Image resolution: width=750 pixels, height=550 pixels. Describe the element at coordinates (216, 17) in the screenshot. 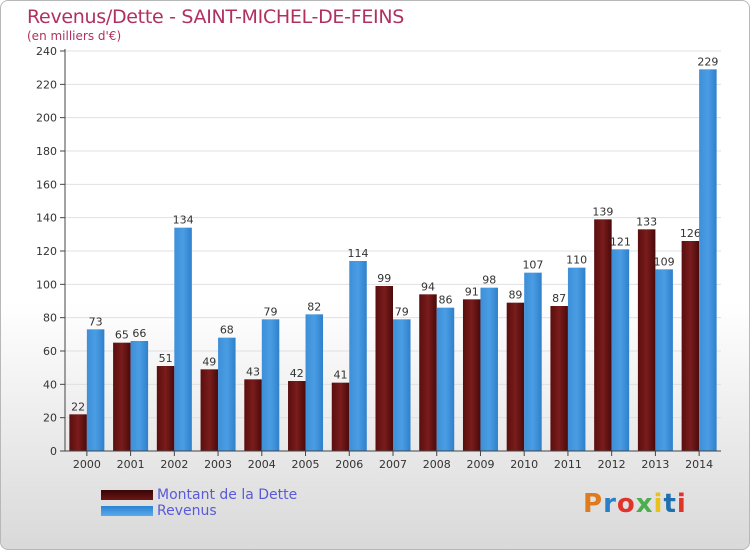

I see `chart-title: Revenus/Dette - SAINT-MICHEL-DE-FEINS` at that location.